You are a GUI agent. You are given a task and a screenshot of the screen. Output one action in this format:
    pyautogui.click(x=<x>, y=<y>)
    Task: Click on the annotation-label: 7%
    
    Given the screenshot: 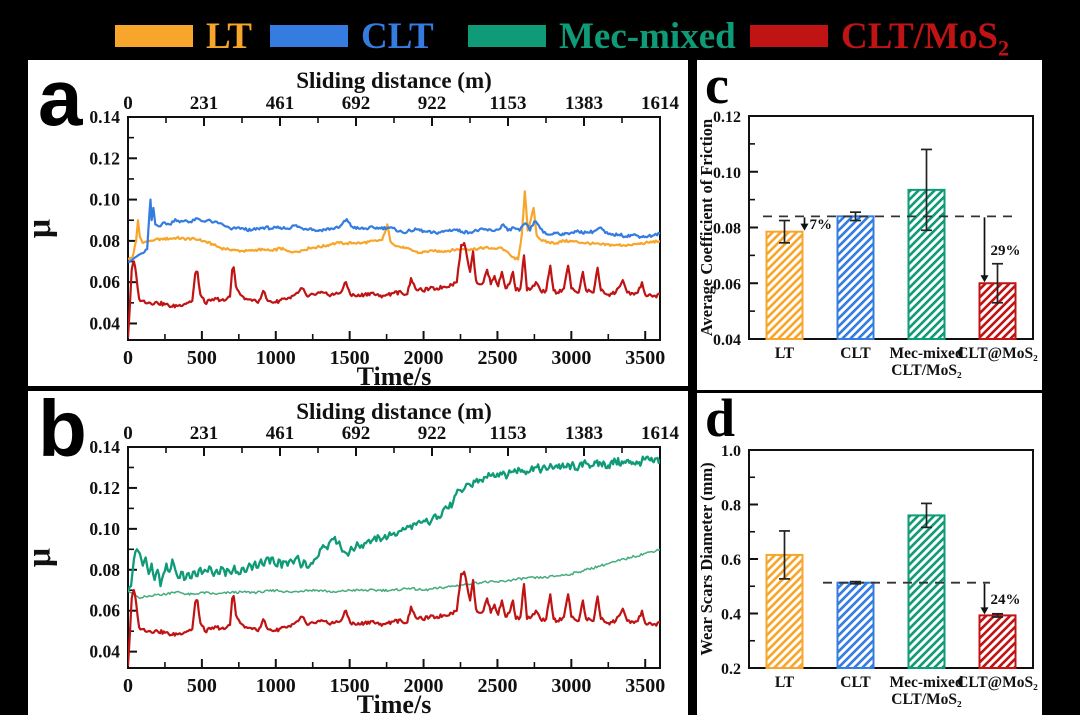 What is the action you would take?
    pyautogui.click(x=821, y=225)
    